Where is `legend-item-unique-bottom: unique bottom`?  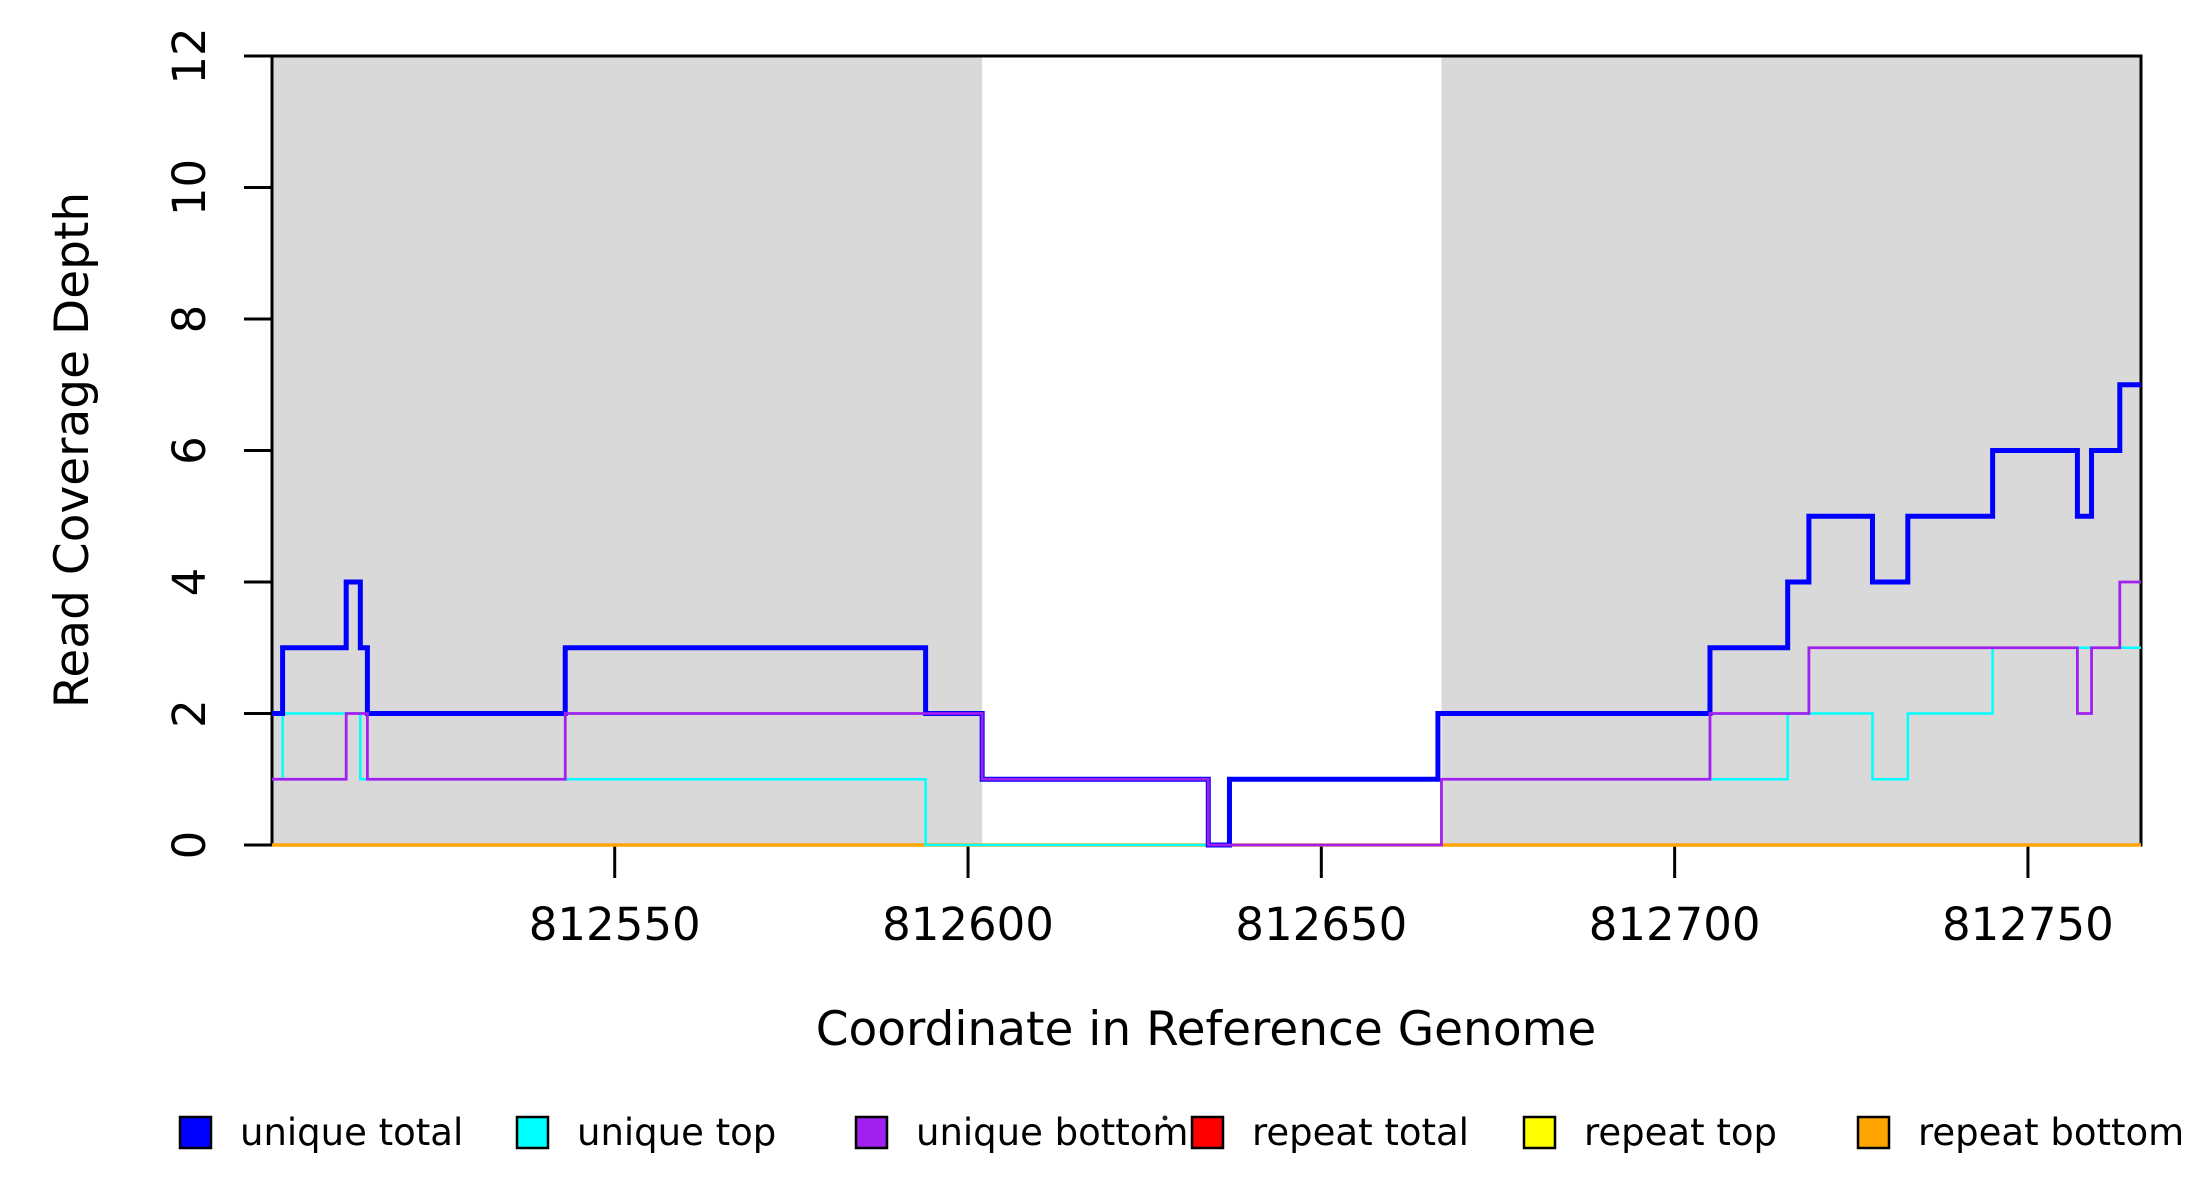
legend-item-unique-bottom: unique bottom is located at coordinates (1021, 1132).